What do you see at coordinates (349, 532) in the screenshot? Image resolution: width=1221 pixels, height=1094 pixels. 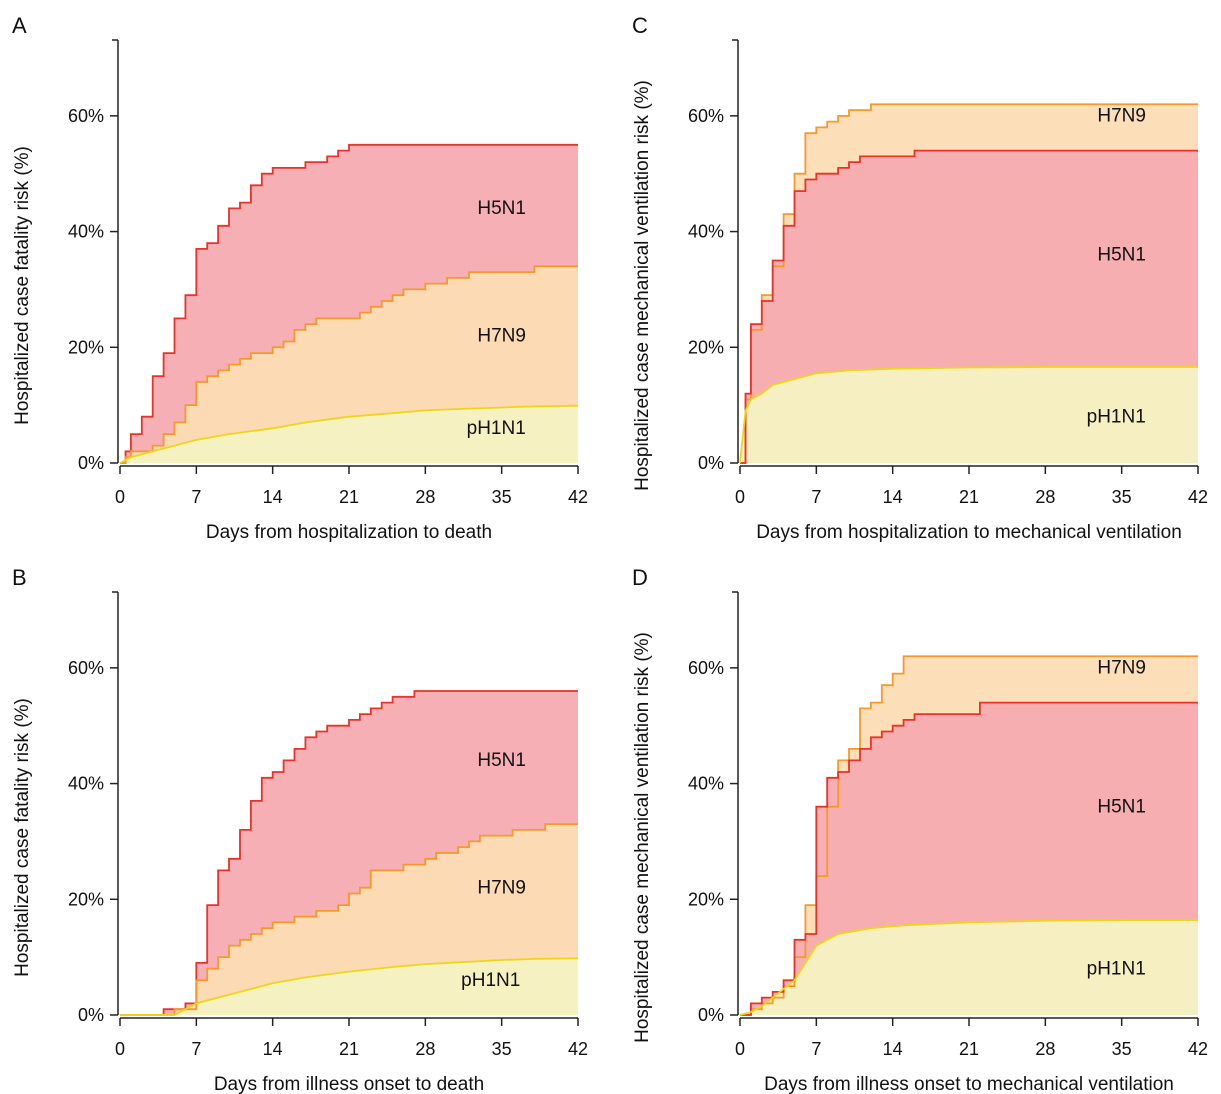 I see `x-axis-title: Days from hospitalization to death` at bounding box center [349, 532].